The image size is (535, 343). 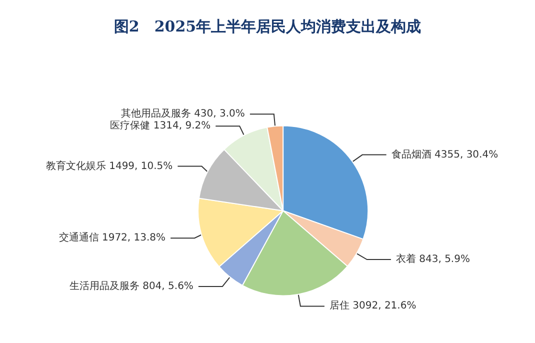 I want to click on slice-label: 其他用品及服务 430, 3.0%, so click(x=182, y=114).